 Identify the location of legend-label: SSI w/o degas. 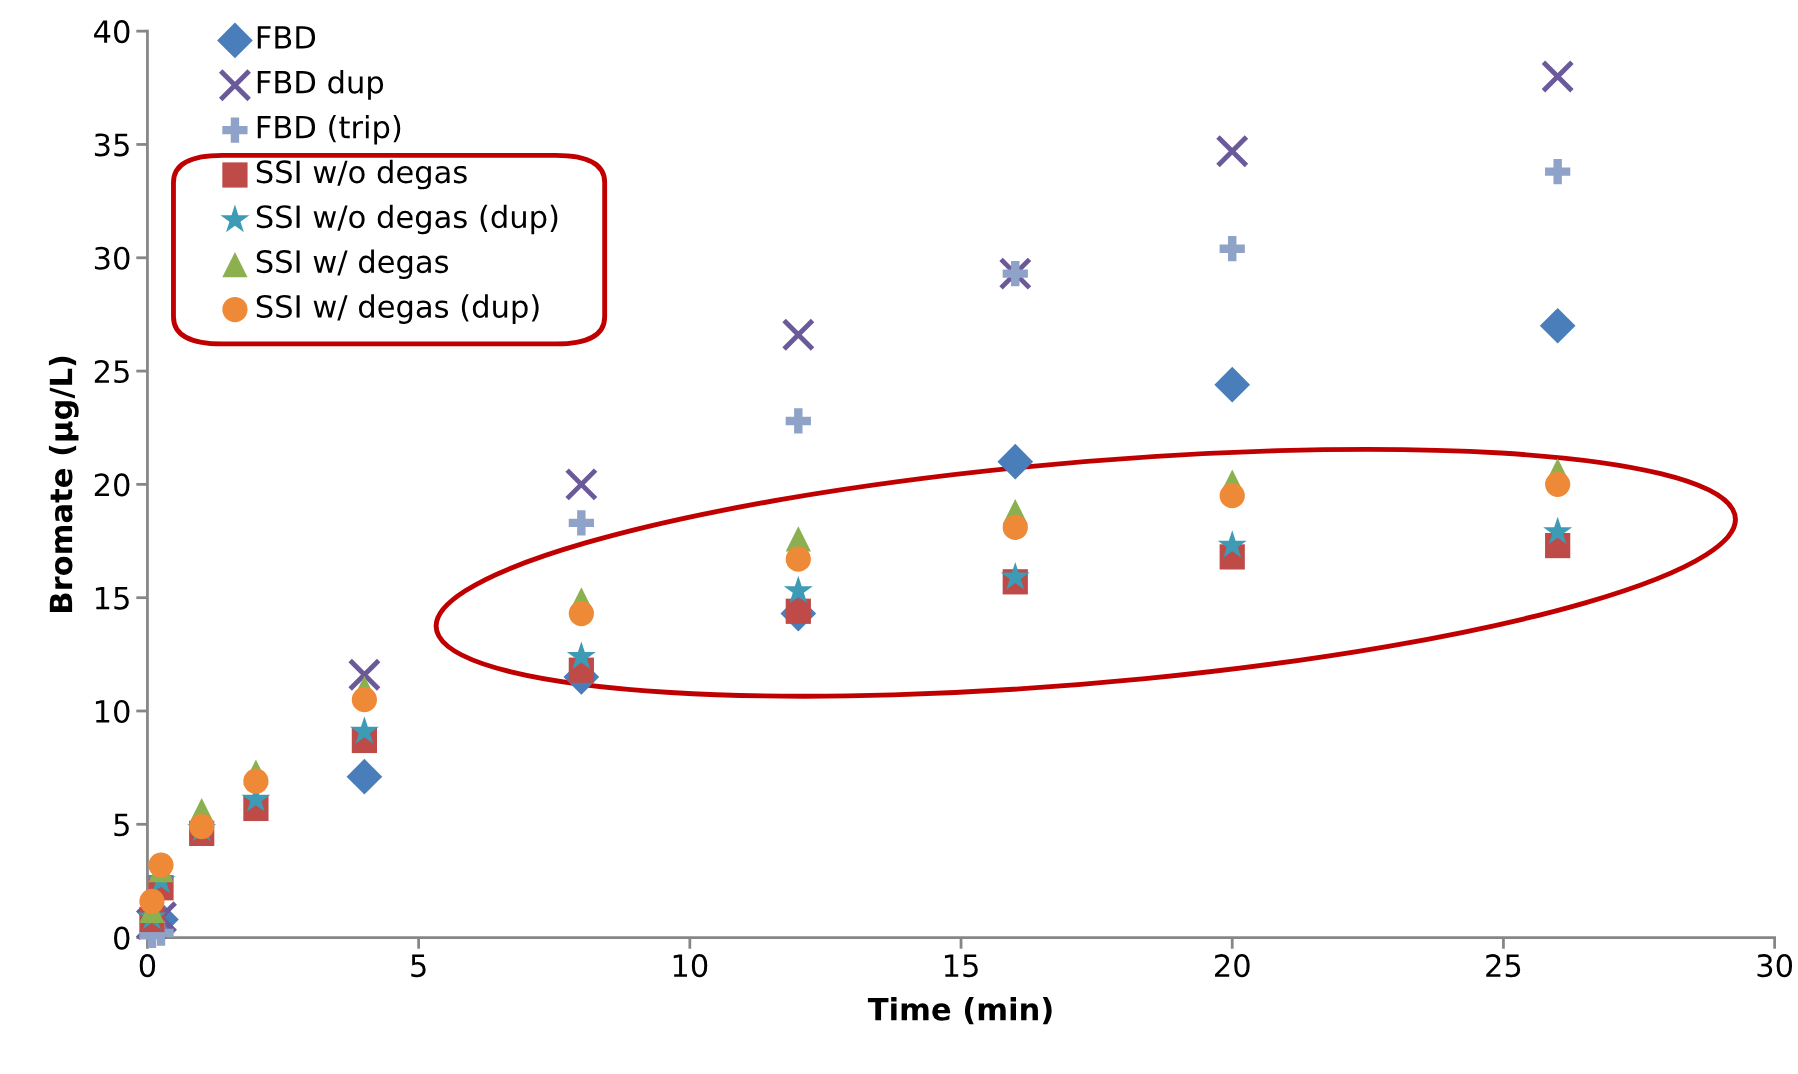
(361, 174).